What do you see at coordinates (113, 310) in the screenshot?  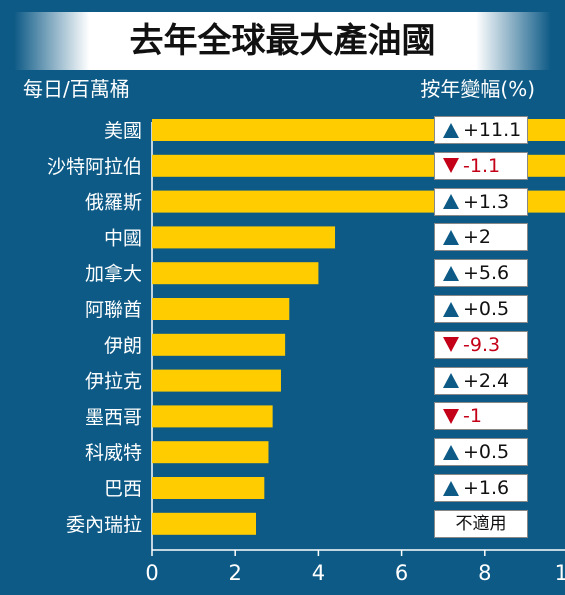 I see `category-label: 阿聯酋` at bounding box center [113, 310].